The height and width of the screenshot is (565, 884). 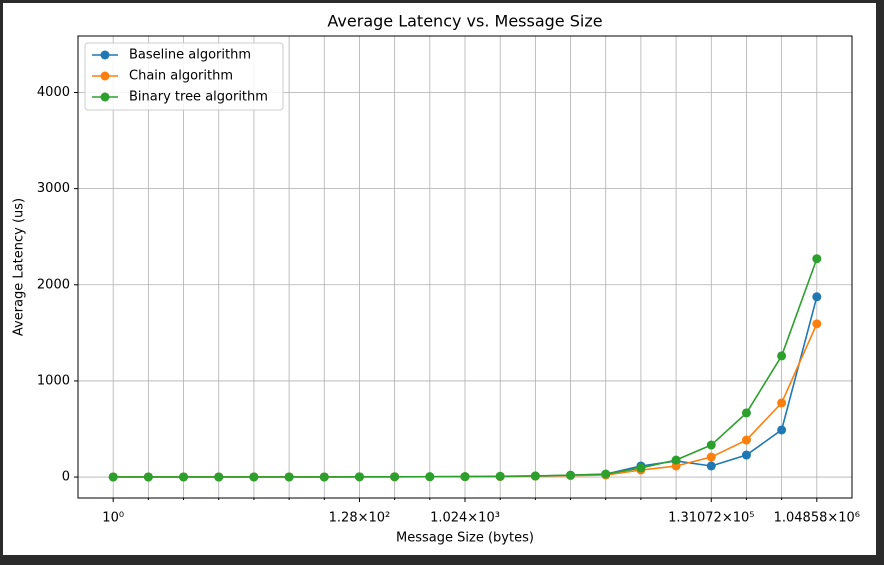 I want to click on legend-label: Baseline algorithm, so click(x=190, y=55).